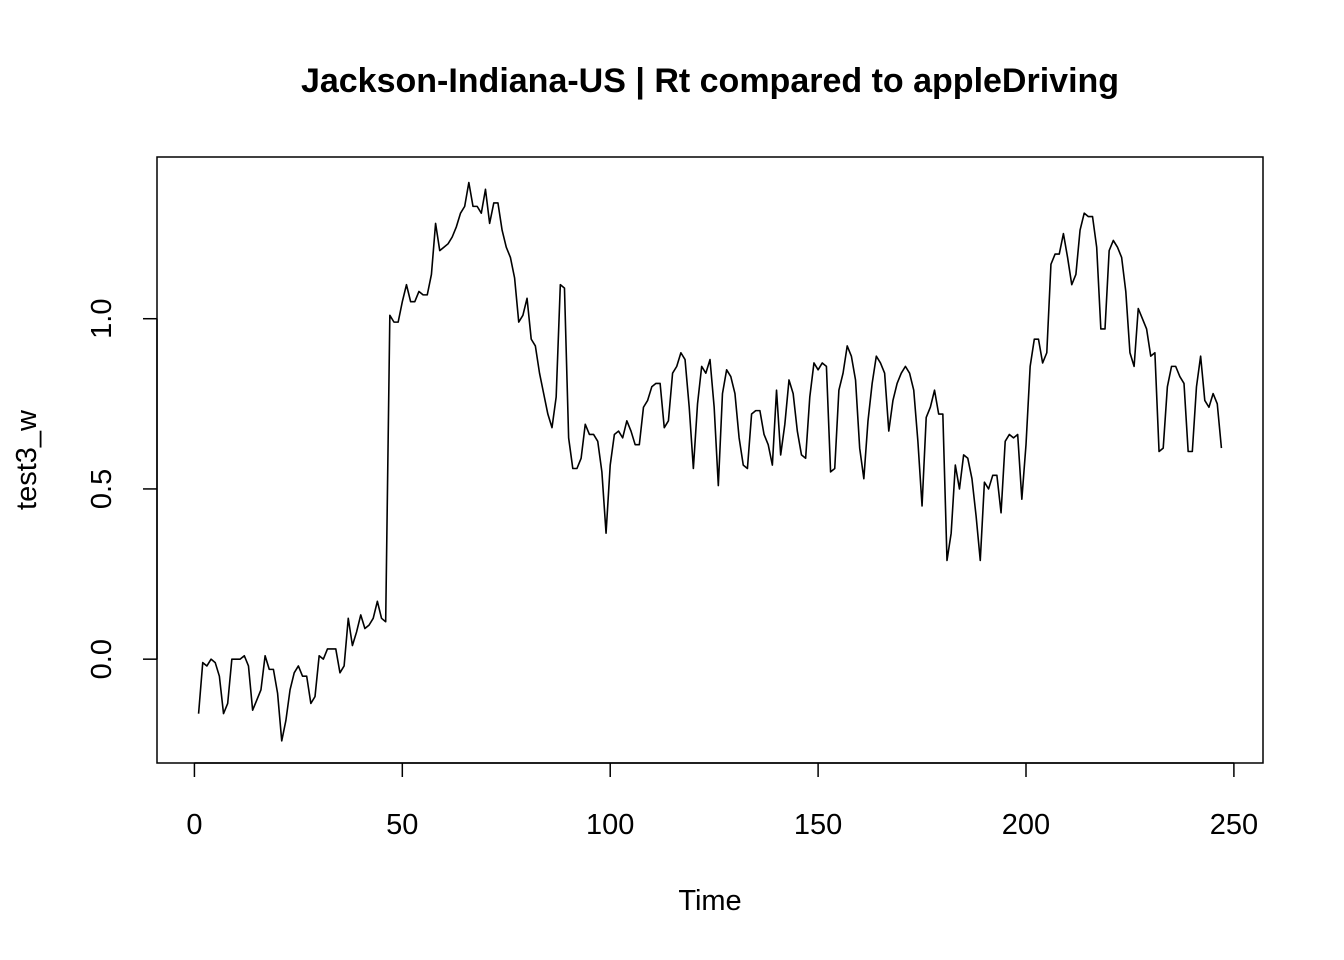  I want to click on x-tick-label: 200, so click(1026, 825).